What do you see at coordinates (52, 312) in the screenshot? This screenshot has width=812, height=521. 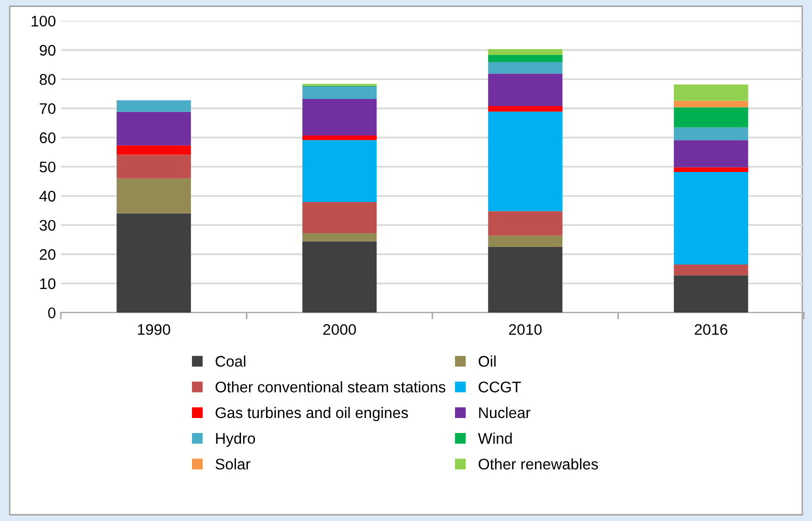 I see `y-tick-label: 0` at bounding box center [52, 312].